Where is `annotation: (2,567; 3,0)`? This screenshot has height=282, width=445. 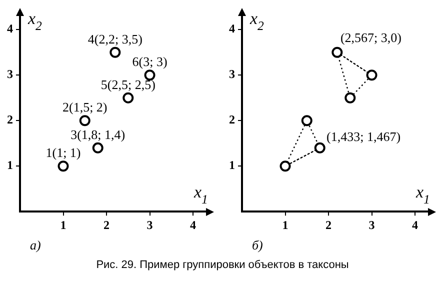
annotation: (2,567; 3,0) is located at coordinates (371, 37).